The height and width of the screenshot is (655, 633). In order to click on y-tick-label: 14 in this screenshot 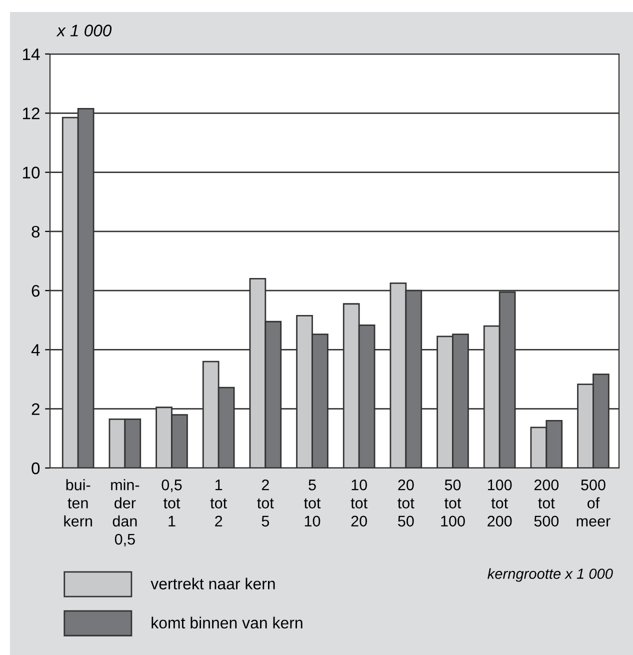, I will do `click(31, 54)`.